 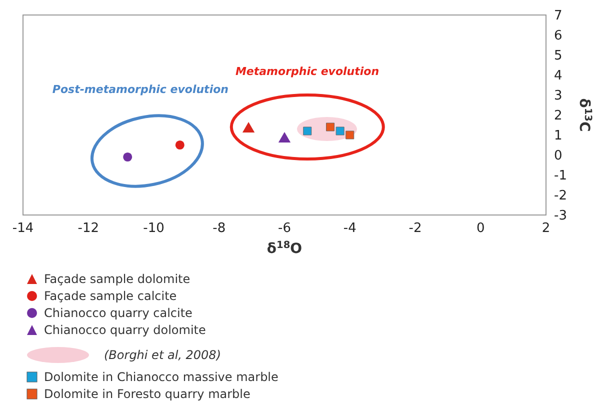 I want to click on x-tick-label: -2, so click(x=415, y=228).